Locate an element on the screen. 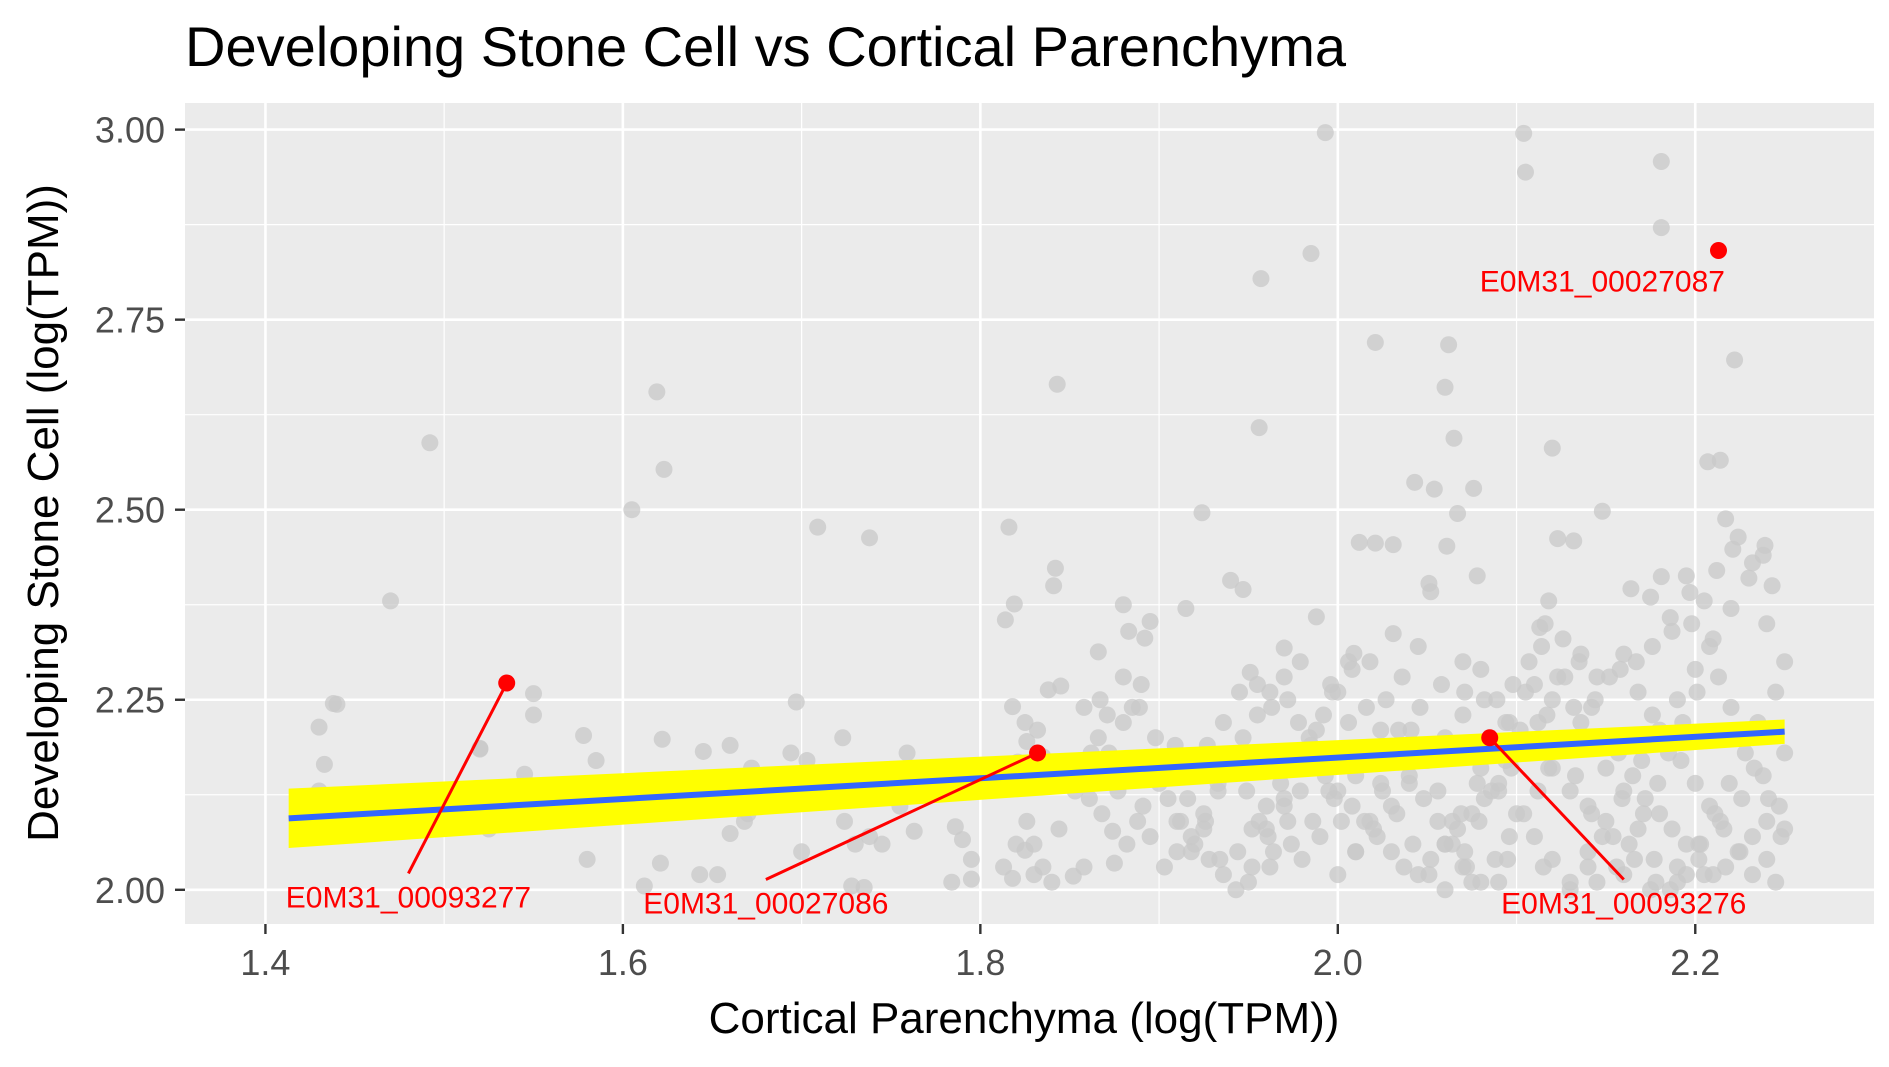 This screenshot has height=1067, width=1889. x-axis: 1.4 1.6 1.8 2.0 2.2 is located at coordinates (980, 953).